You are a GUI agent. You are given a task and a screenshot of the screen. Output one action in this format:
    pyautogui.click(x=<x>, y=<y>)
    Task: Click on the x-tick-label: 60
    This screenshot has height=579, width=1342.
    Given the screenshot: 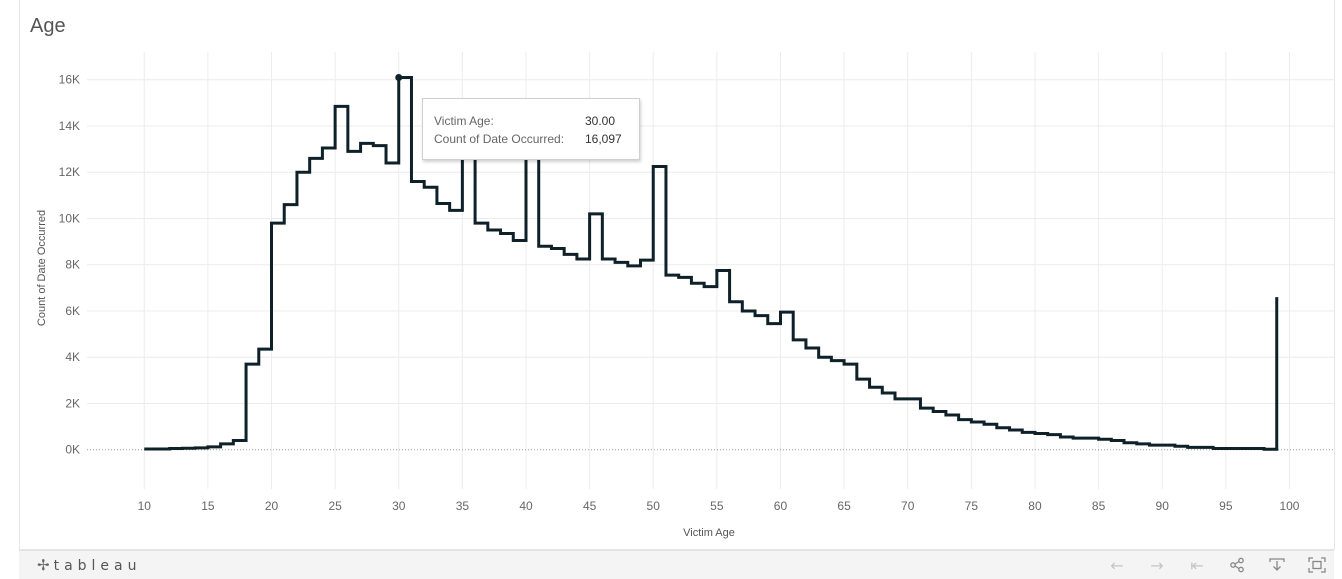 What is the action you would take?
    pyautogui.click(x=781, y=506)
    